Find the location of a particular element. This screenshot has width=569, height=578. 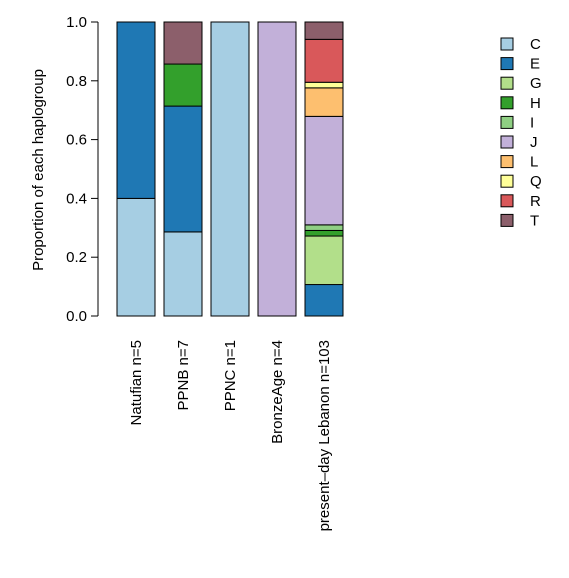

category-label: PPNB n=7 is located at coordinates (183, 375).